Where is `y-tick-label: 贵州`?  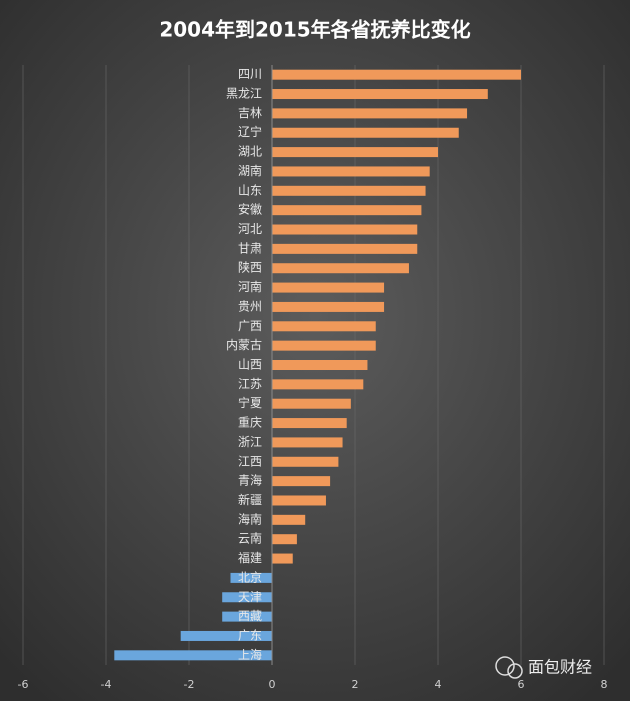
y-tick-label: 贵州 is located at coordinates (250, 306).